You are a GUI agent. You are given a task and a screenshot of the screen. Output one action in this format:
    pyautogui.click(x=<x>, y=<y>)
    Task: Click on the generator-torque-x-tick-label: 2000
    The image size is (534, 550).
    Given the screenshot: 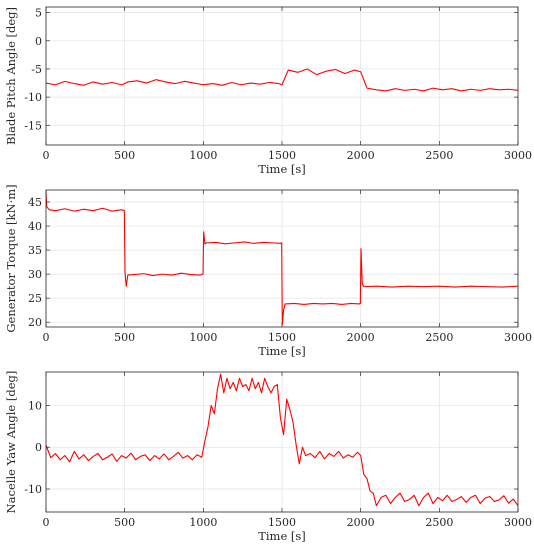 What is the action you would take?
    pyautogui.click(x=361, y=337)
    